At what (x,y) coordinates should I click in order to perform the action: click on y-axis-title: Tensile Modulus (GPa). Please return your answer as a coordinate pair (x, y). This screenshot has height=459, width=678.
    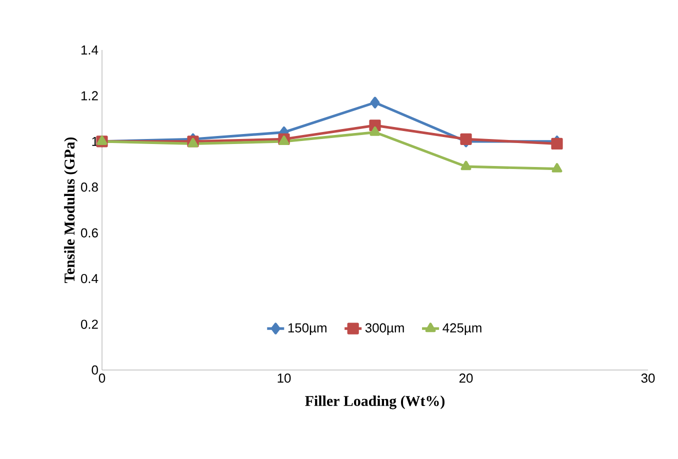
    Looking at the image, I should click on (71, 210).